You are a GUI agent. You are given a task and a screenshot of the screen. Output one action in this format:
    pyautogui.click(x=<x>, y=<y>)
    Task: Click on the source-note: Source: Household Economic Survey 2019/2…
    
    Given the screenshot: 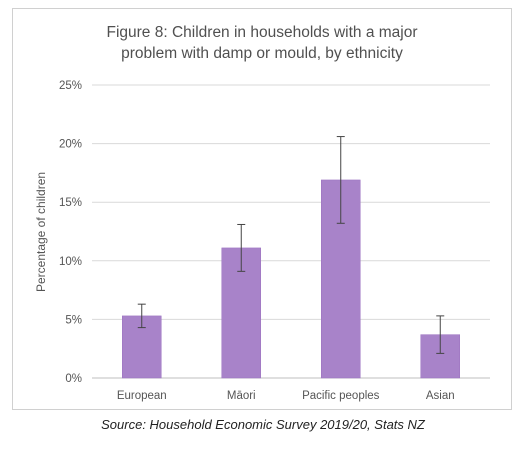 What is the action you would take?
    pyautogui.click(x=263, y=424)
    